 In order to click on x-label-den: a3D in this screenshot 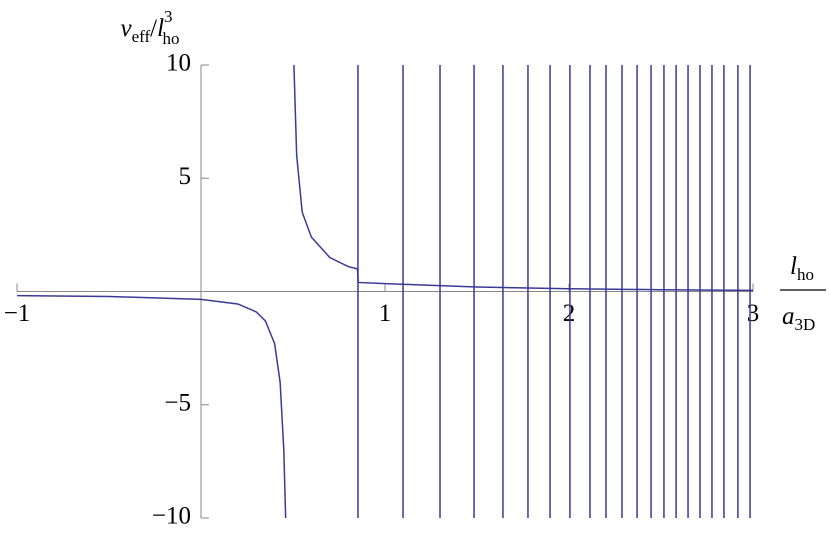, I will do `click(798, 318)`.